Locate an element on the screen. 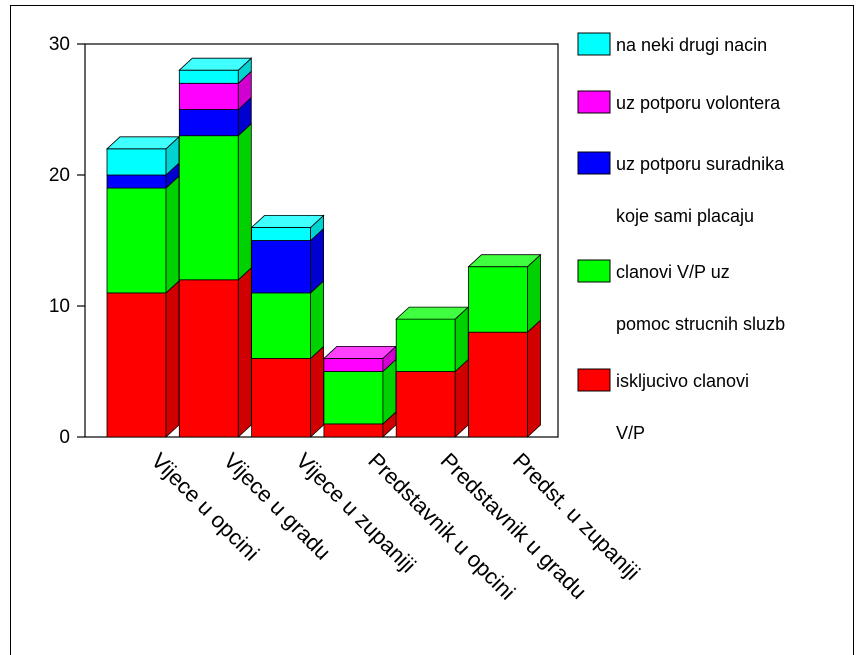 This screenshot has height=655, width=864. y-axis: 0 10 20 30 is located at coordinates (67, 241).